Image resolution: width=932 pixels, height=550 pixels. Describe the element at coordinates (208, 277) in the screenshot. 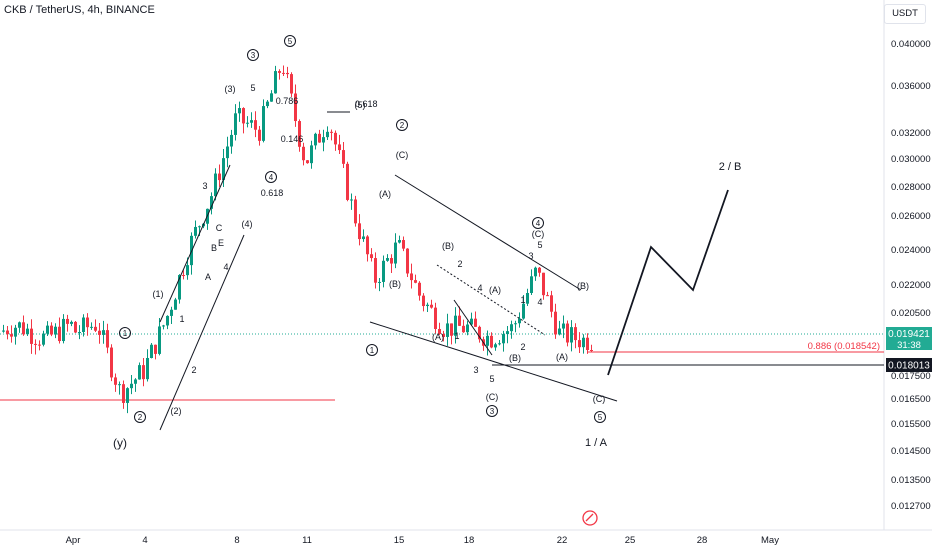

I see `wave-label: A` at that location.